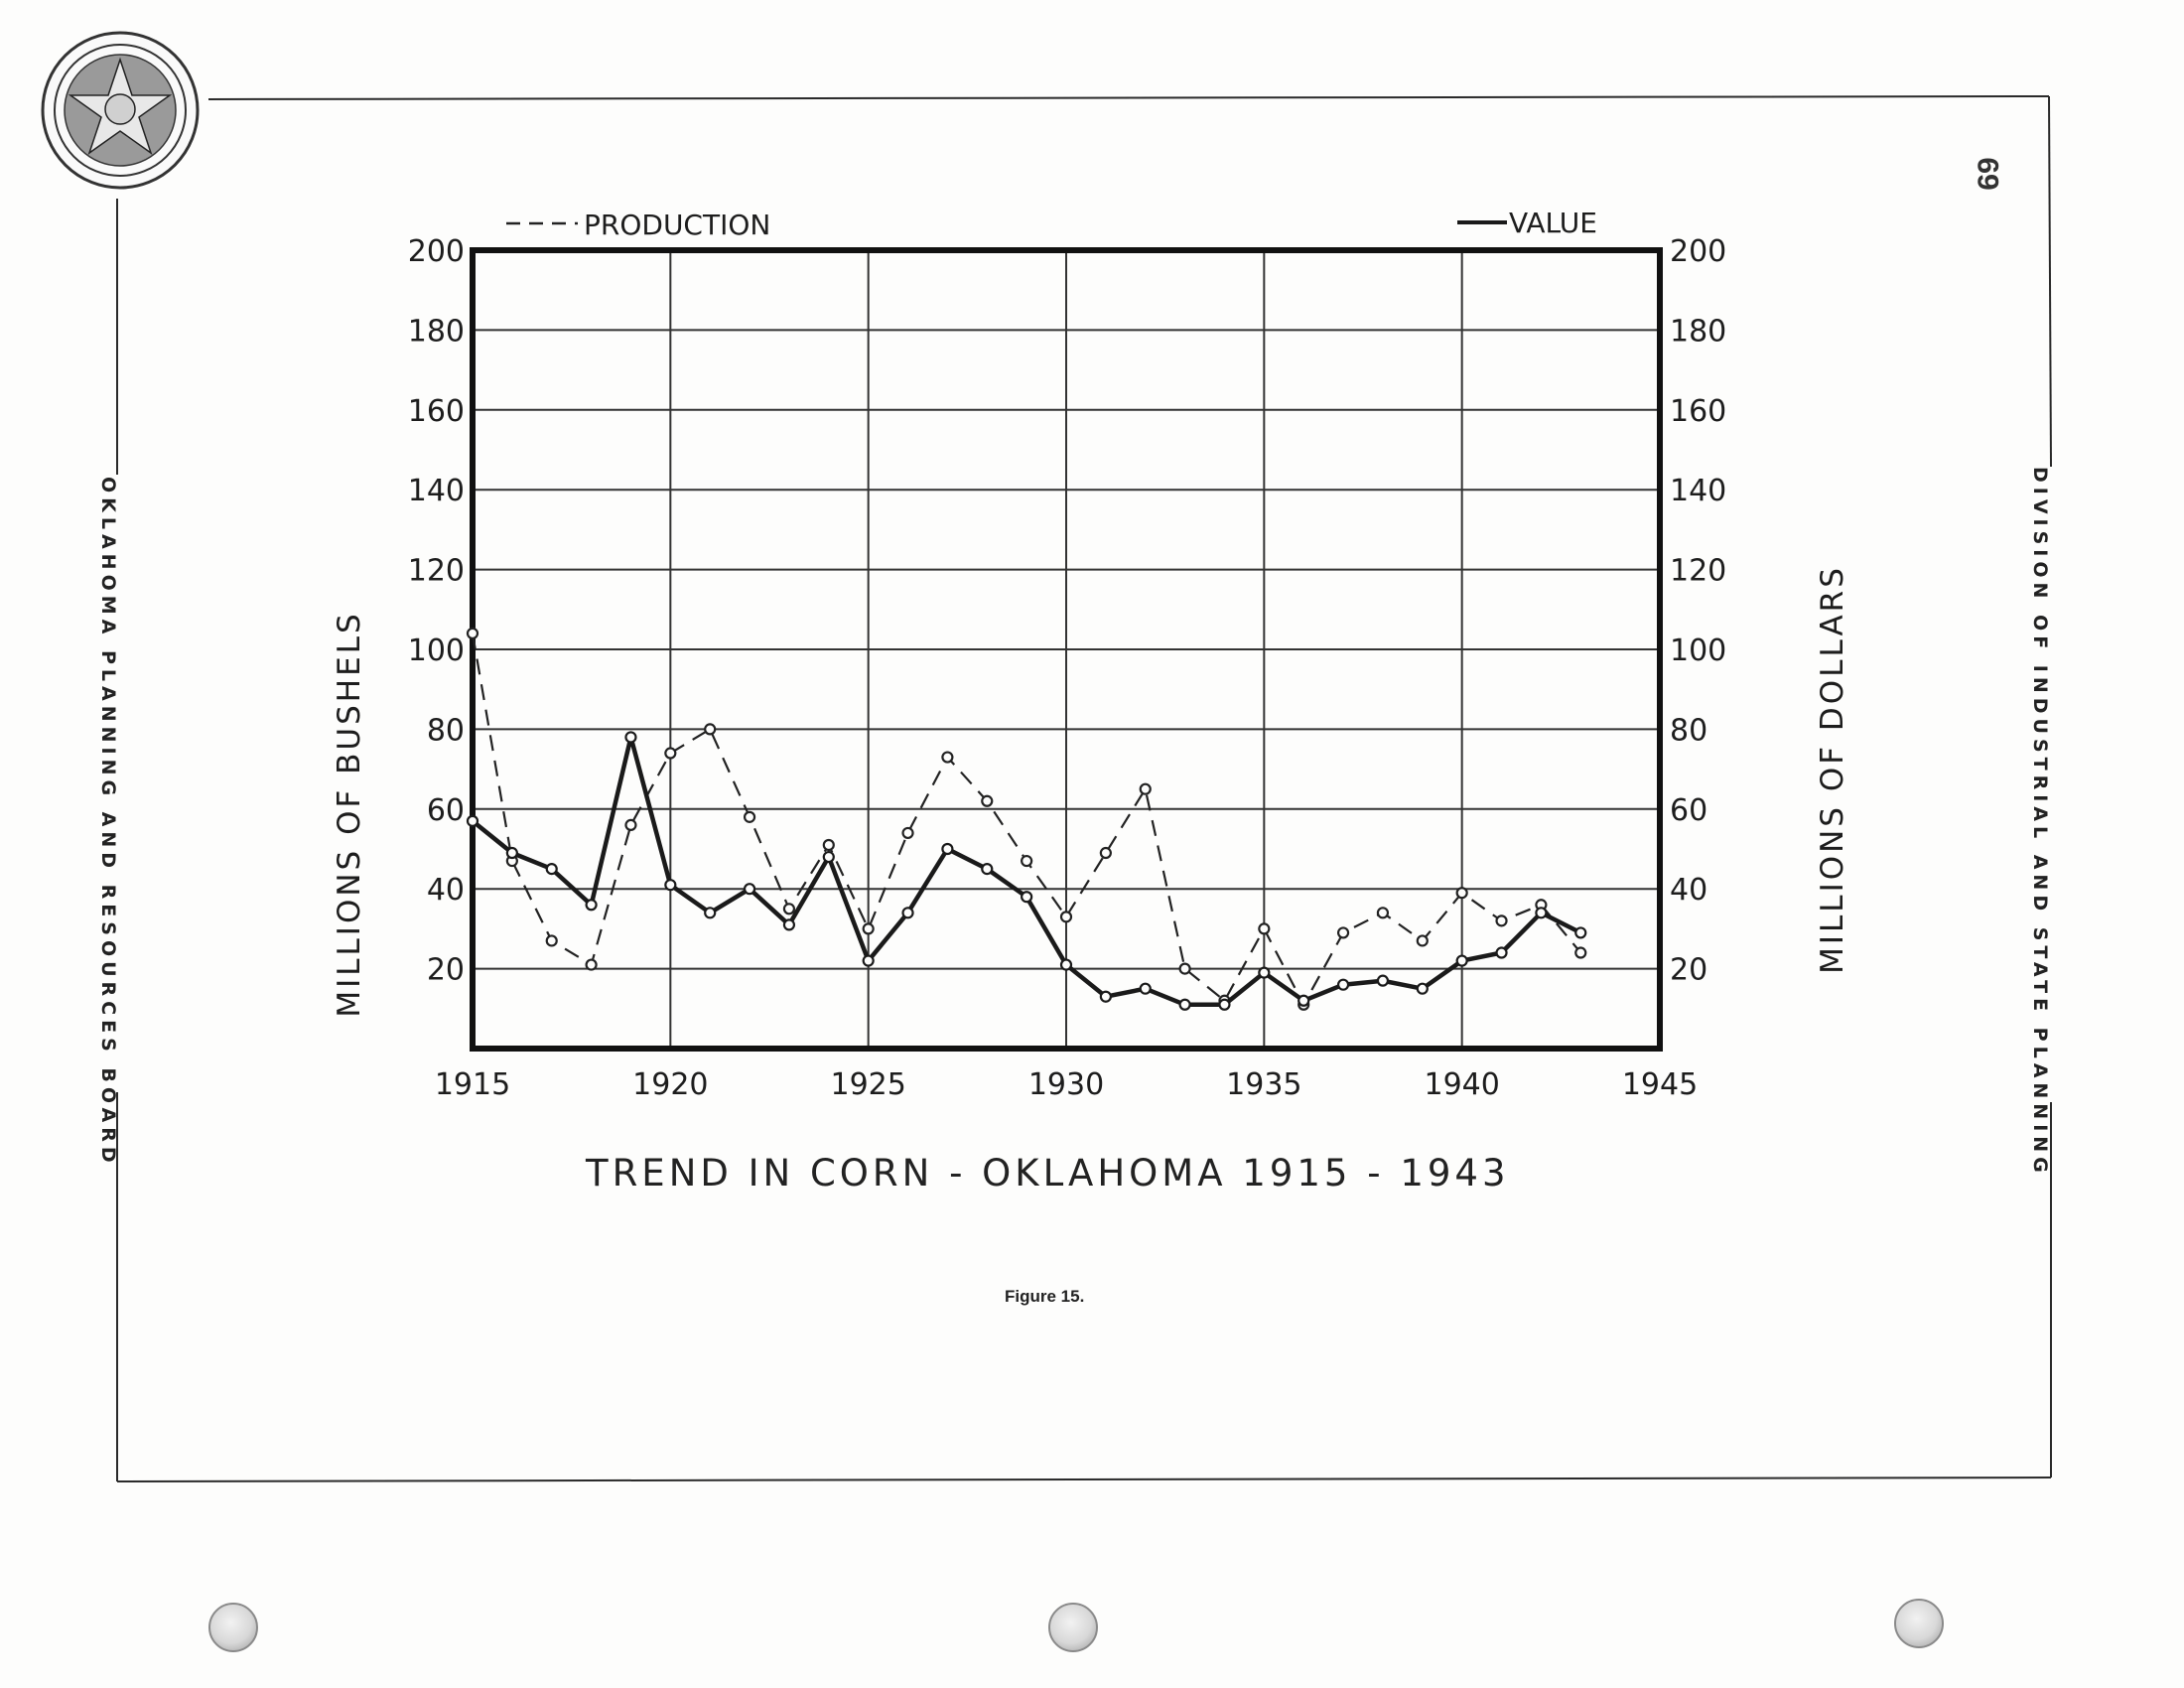  I want to click on left-axis-label: MILLIONS OF BUSHELS, so click(349, 814).